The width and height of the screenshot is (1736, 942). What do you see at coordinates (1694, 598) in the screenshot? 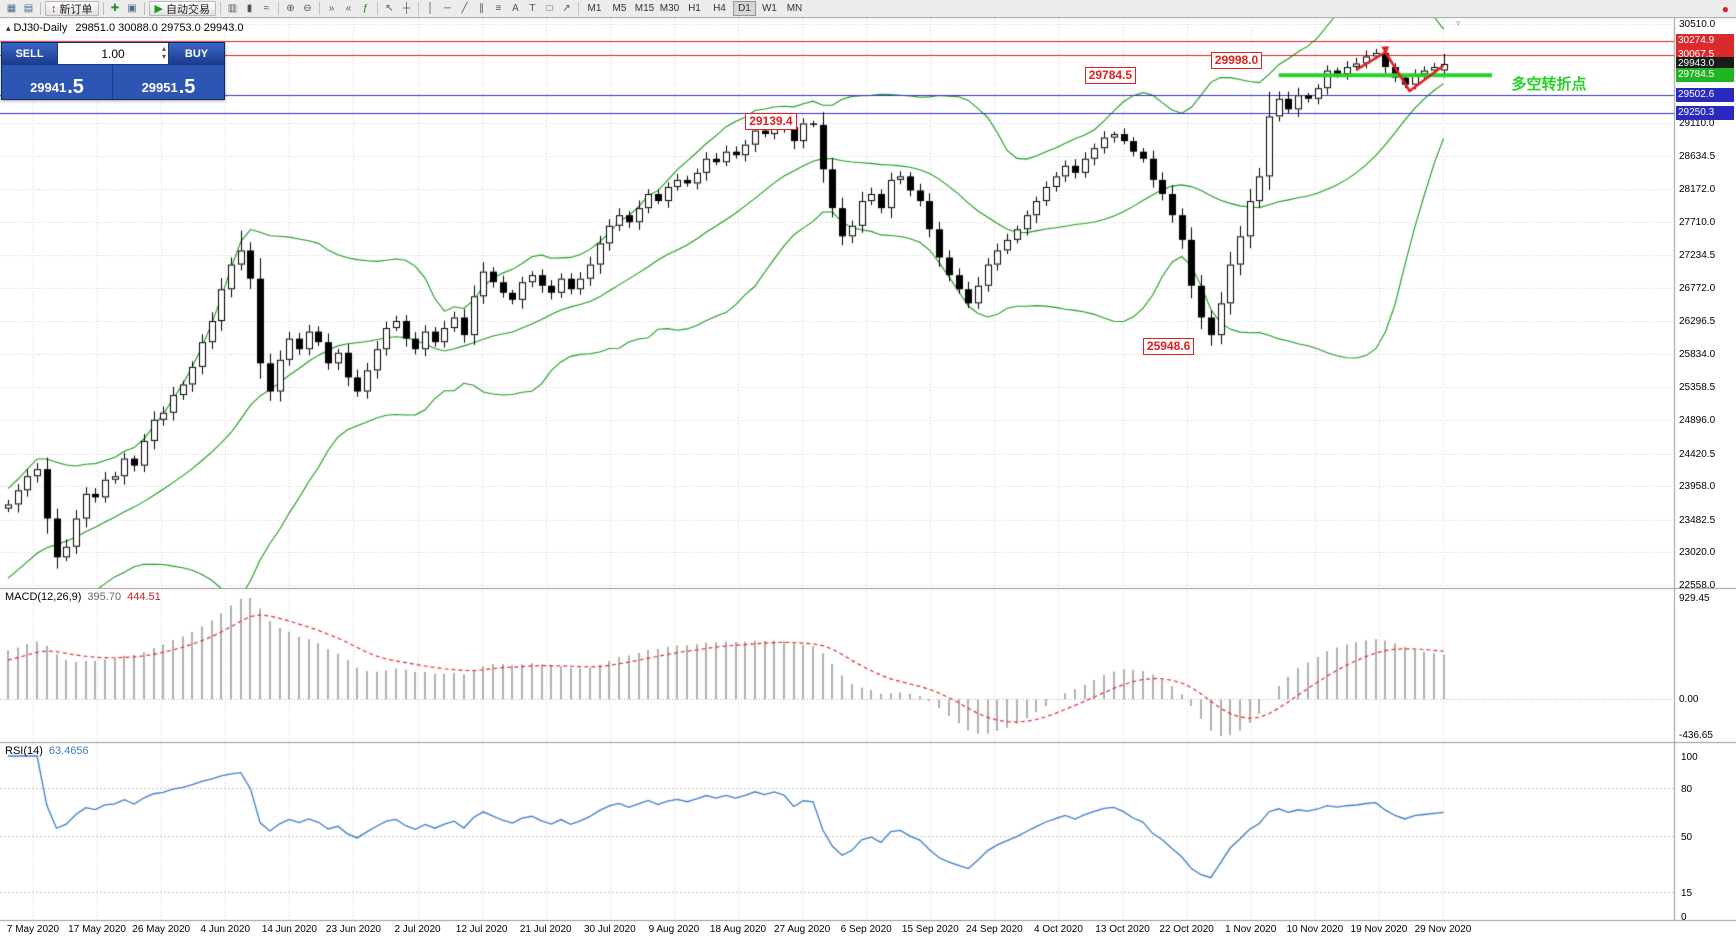
I see `macd-axis-label: 929.45` at bounding box center [1694, 598].